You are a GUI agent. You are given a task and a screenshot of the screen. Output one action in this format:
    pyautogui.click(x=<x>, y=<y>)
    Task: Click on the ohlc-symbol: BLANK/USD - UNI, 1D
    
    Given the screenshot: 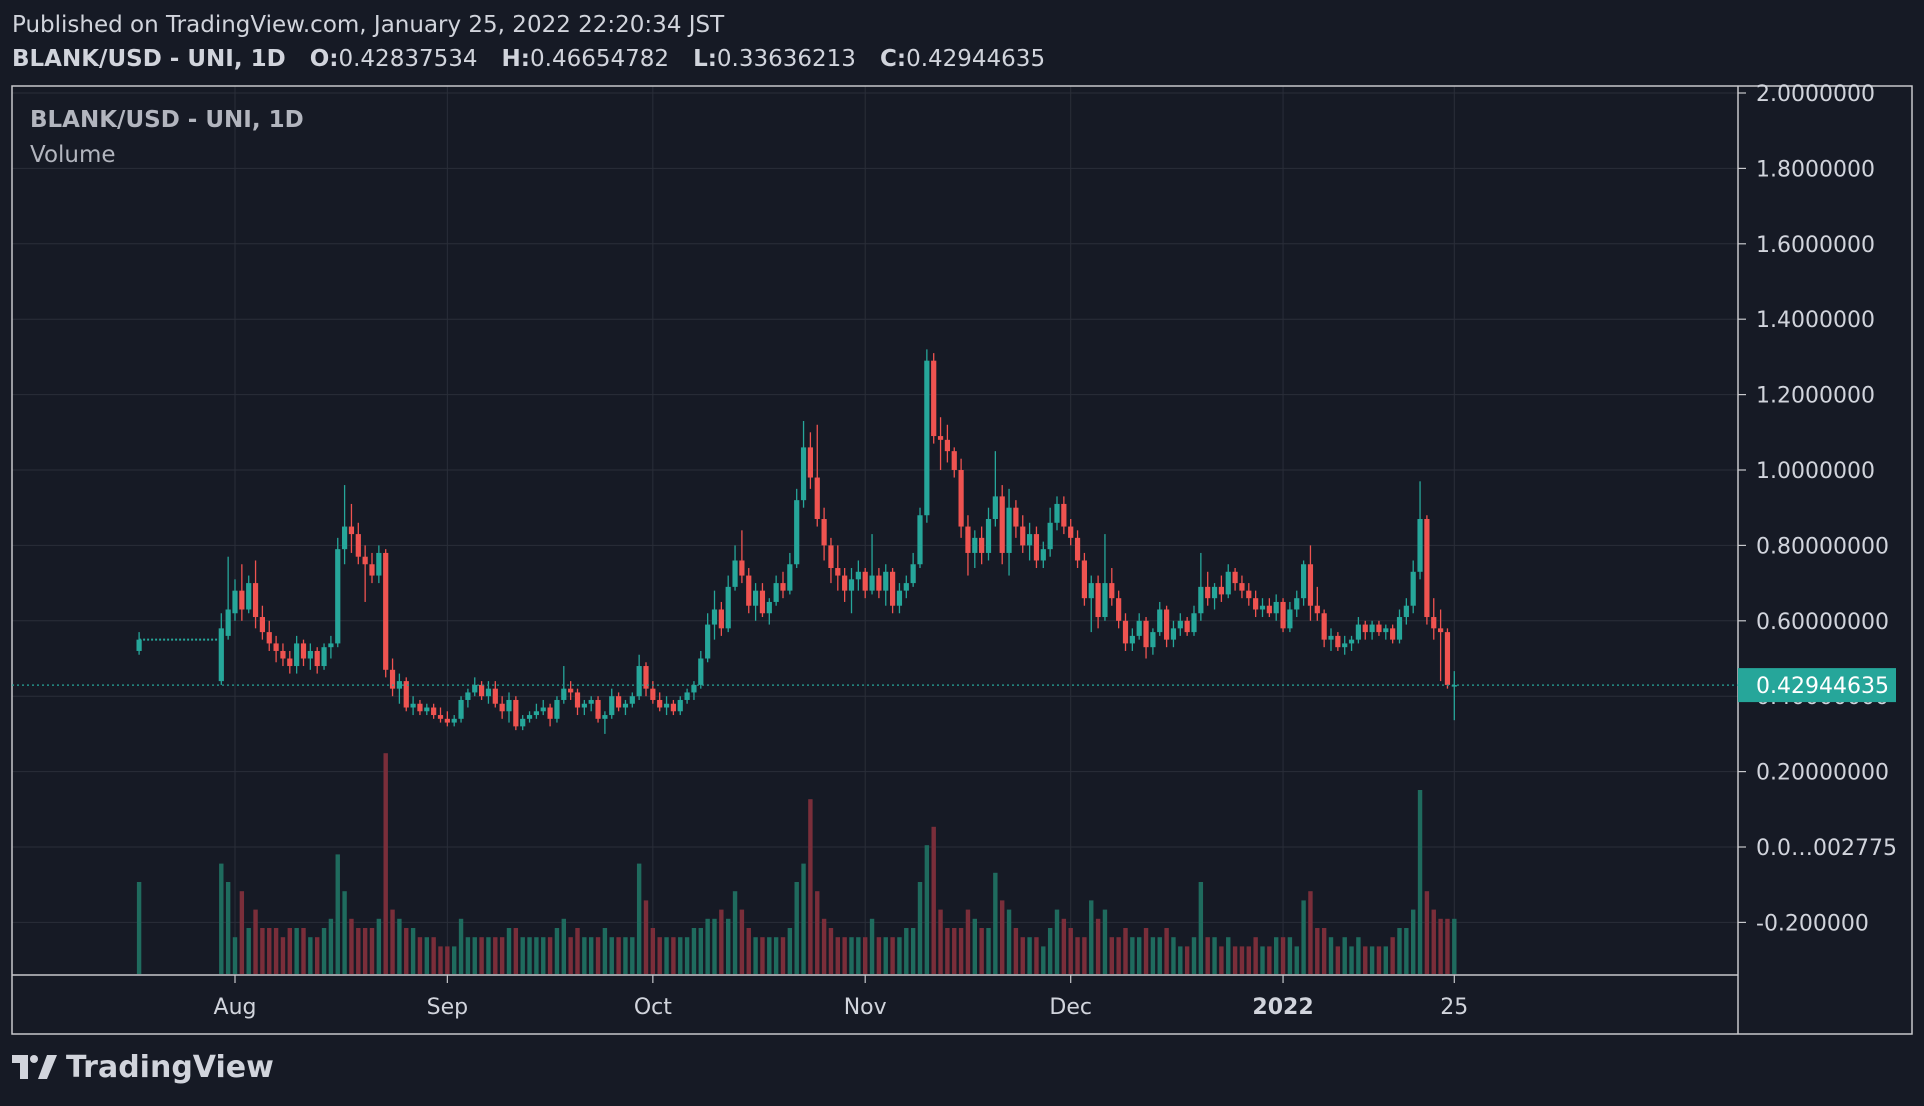 What is the action you would take?
    pyautogui.click(x=149, y=59)
    